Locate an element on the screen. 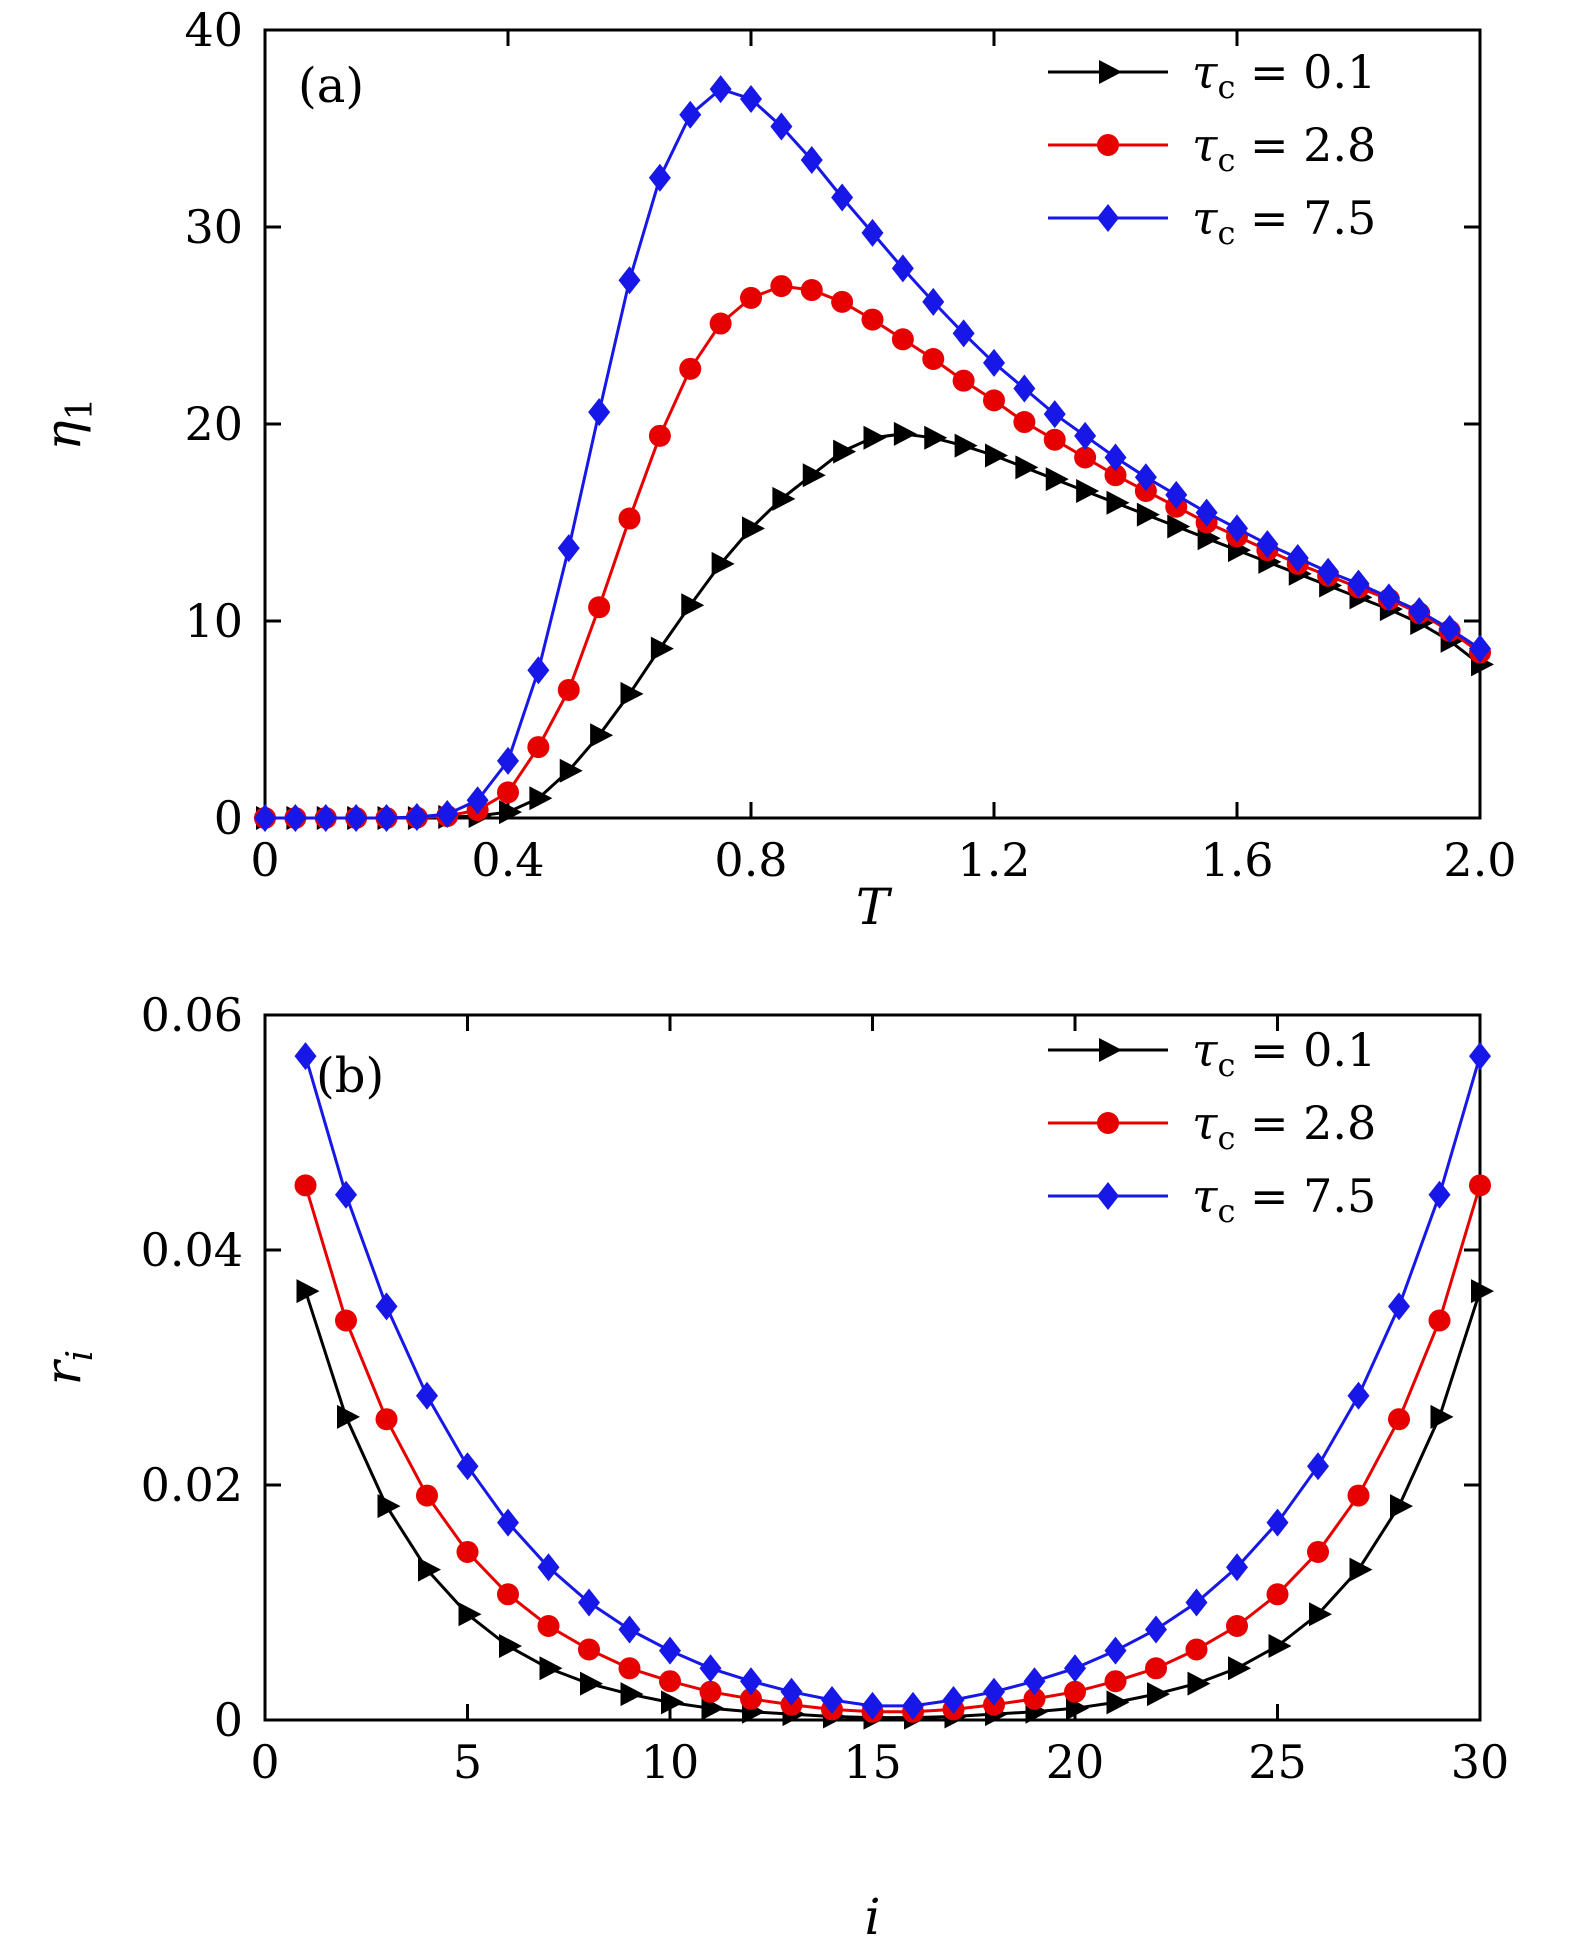  y-tick-label: 40 is located at coordinates (213, 30).